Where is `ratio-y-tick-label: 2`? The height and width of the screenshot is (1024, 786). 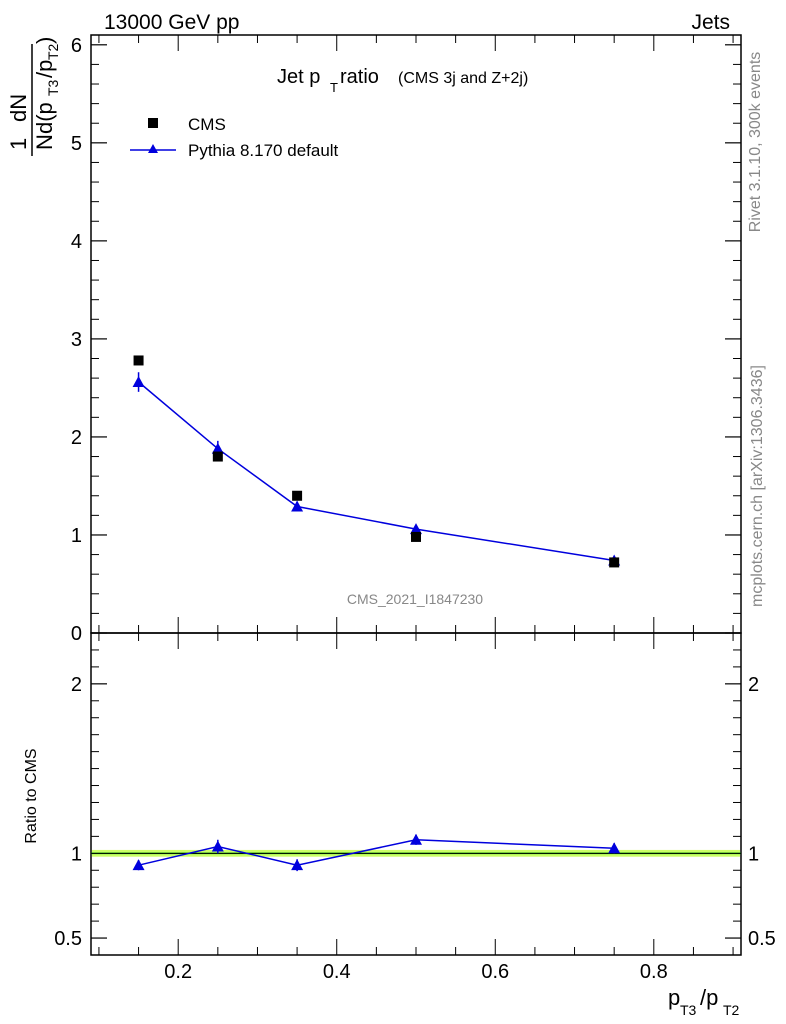
ratio-y-tick-label: 2 is located at coordinates (76, 685).